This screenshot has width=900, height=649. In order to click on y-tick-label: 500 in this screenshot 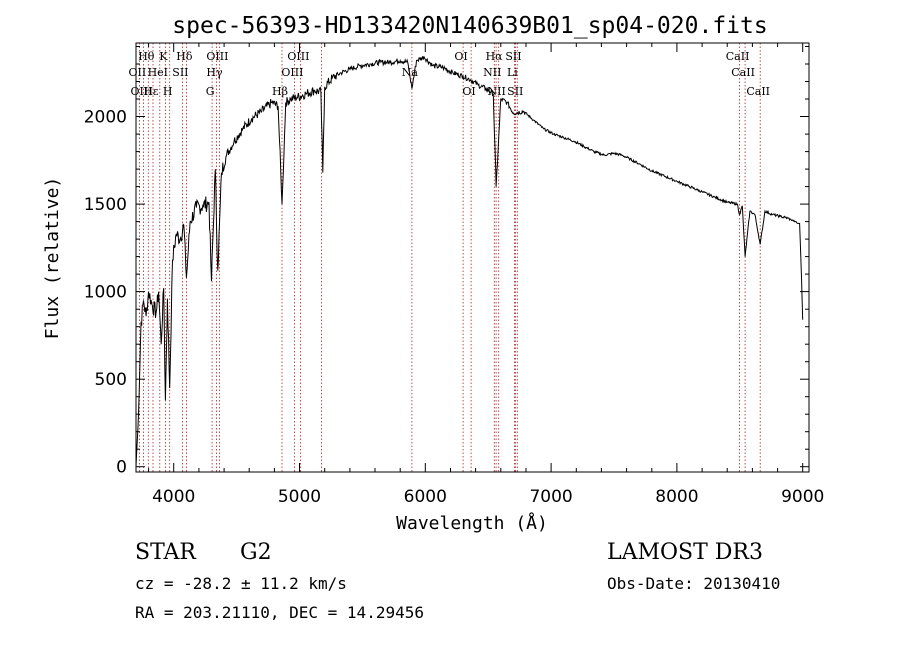, I will do `click(111, 380)`.